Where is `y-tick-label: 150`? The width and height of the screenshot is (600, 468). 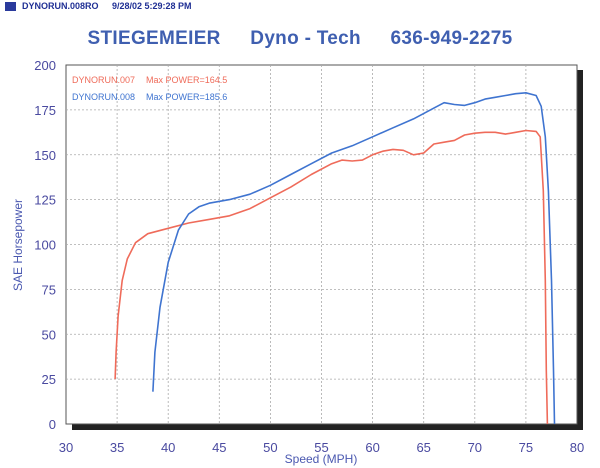
y-tick-label: 150 is located at coordinates (45, 155).